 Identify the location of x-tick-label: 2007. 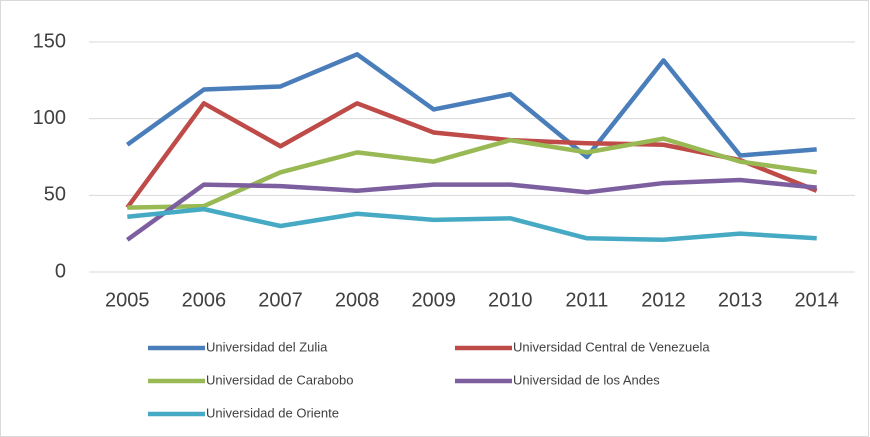
(280, 300).